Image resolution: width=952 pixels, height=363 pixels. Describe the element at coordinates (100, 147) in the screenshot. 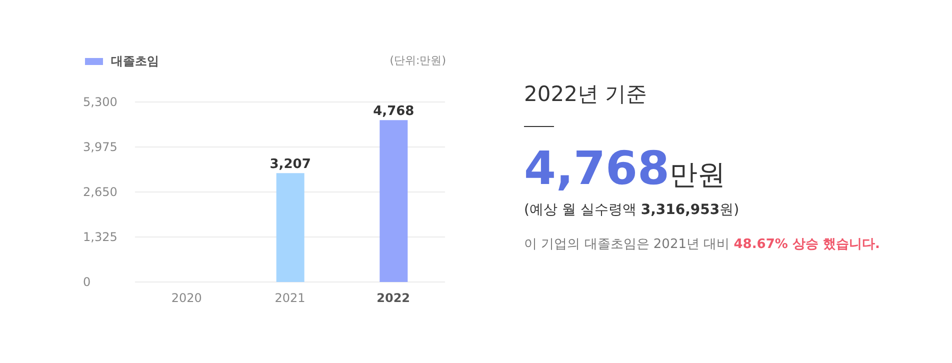

I see `y-tick-label: 3,975` at that location.